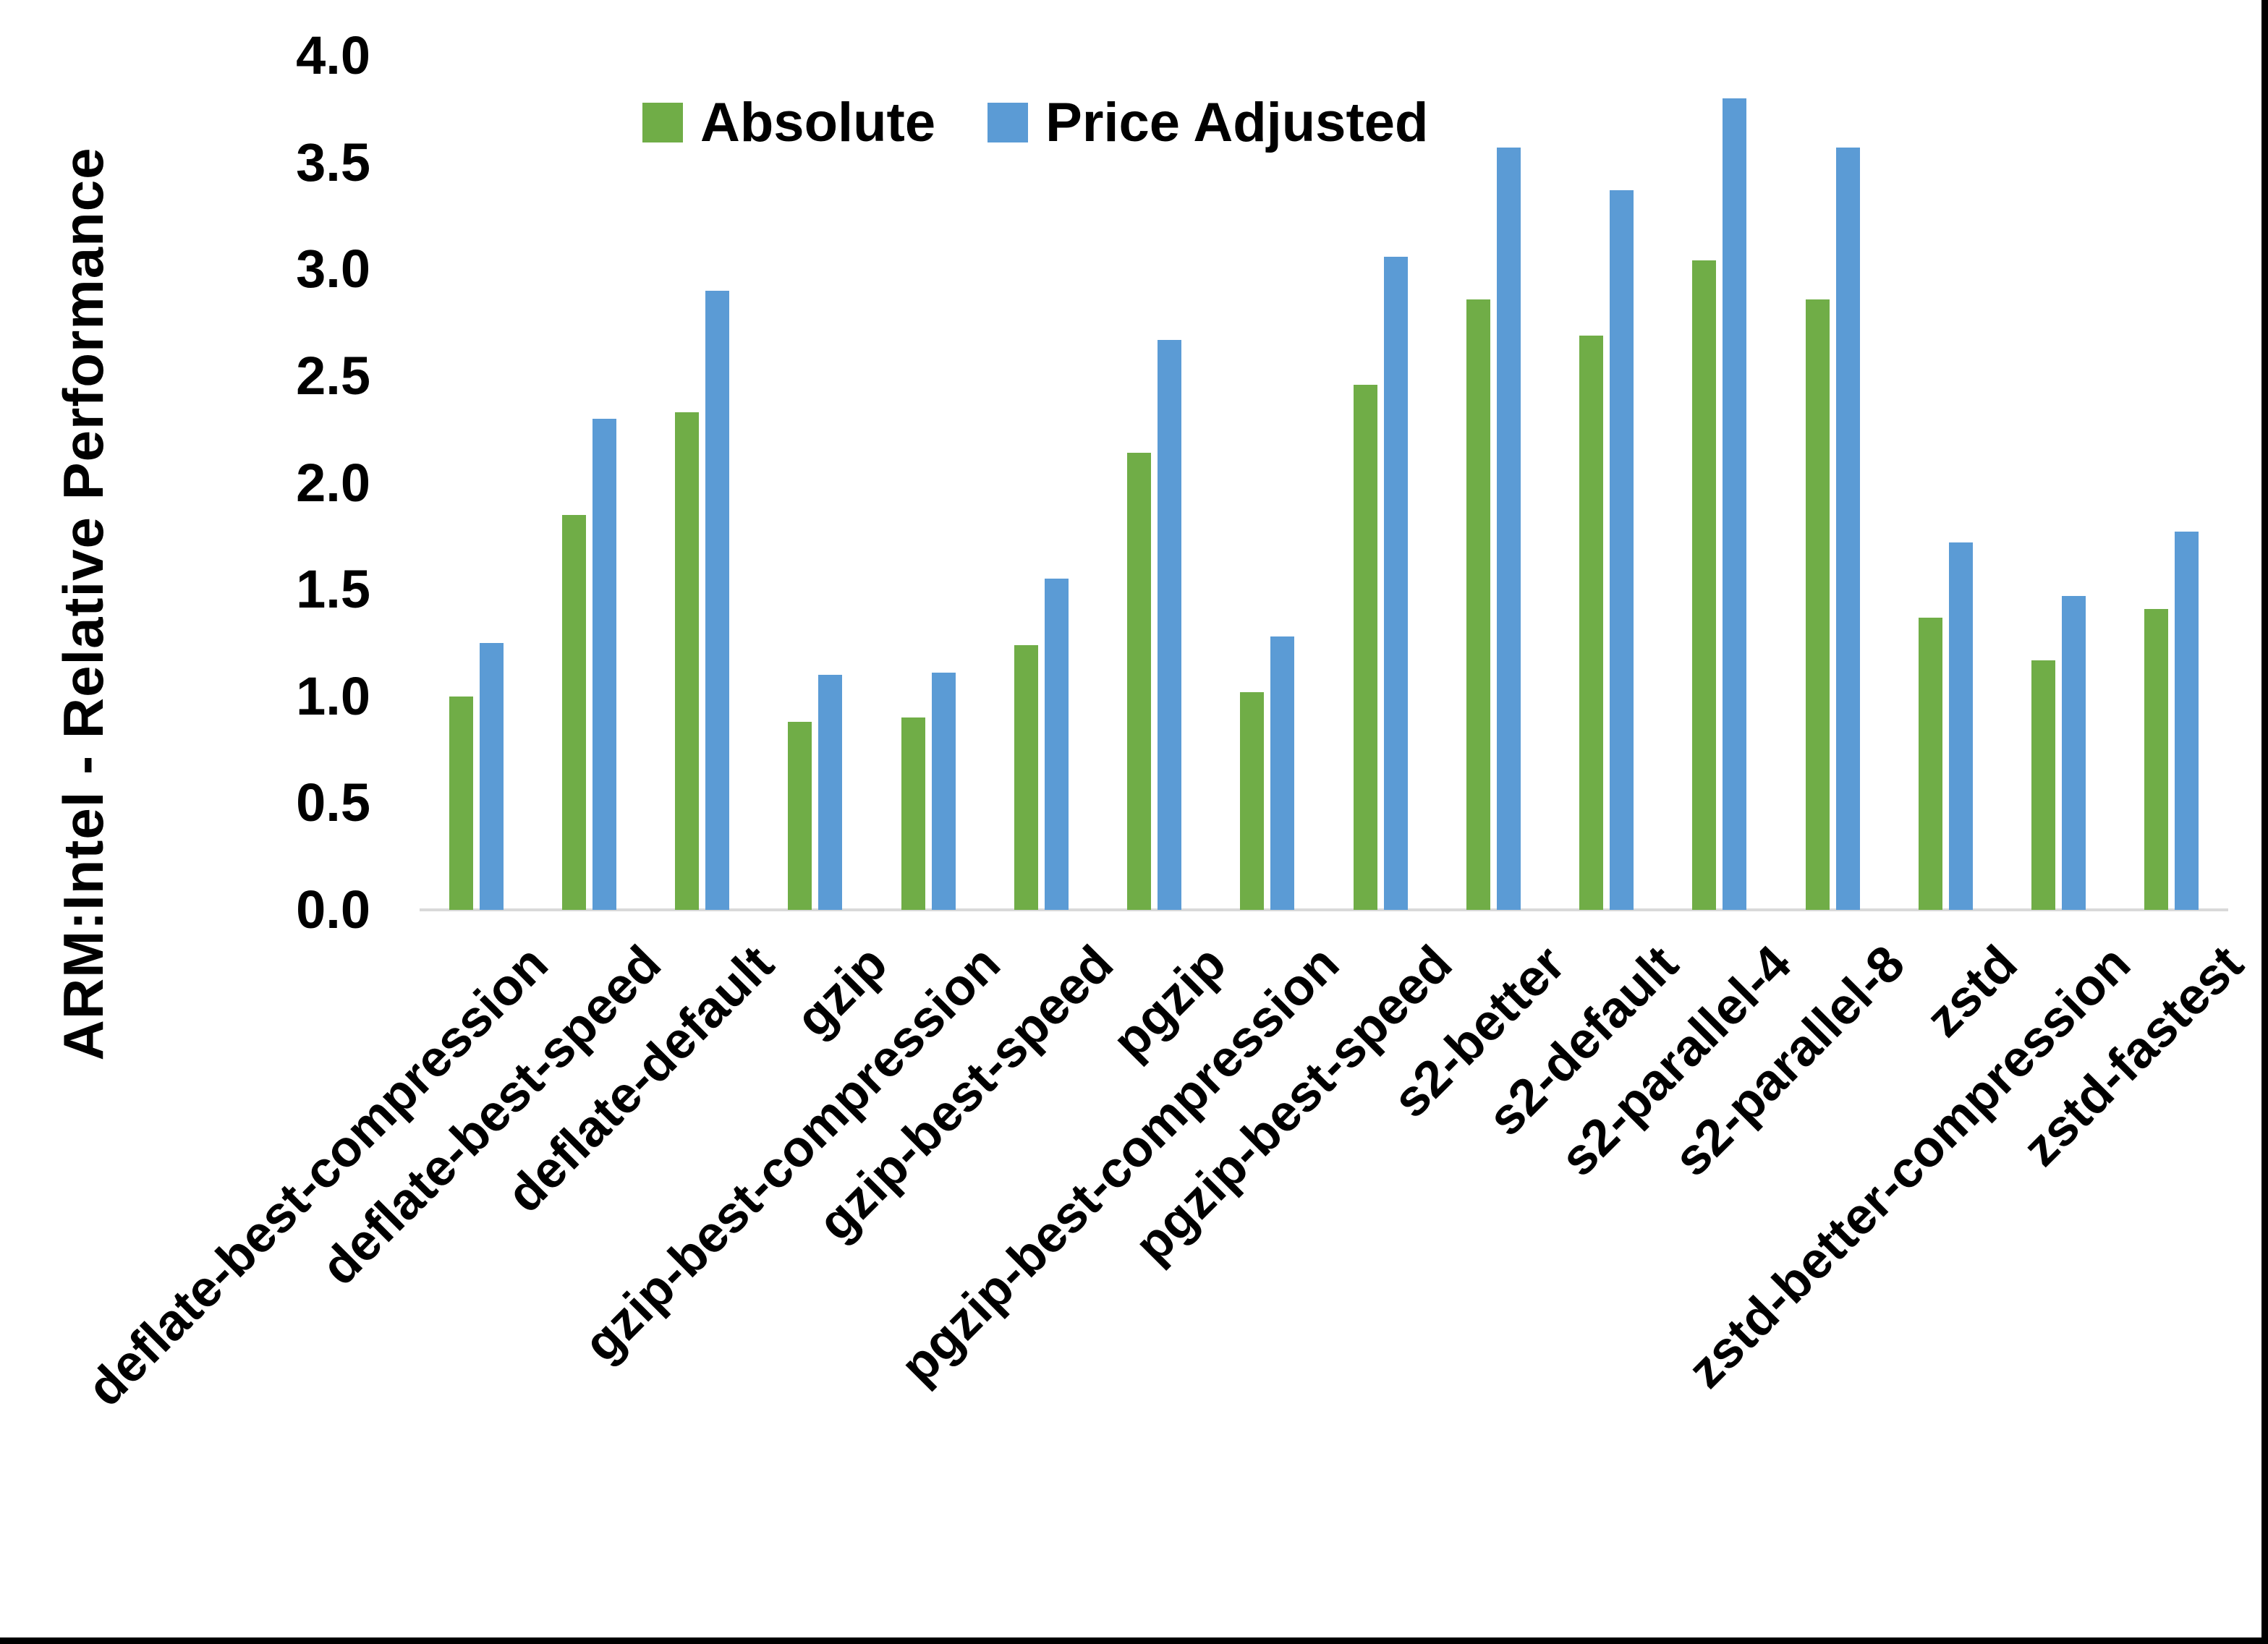  What do you see at coordinates (800, 816) in the screenshot?
I see `bar-absolute-gzip` at bounding box center [800, 816].